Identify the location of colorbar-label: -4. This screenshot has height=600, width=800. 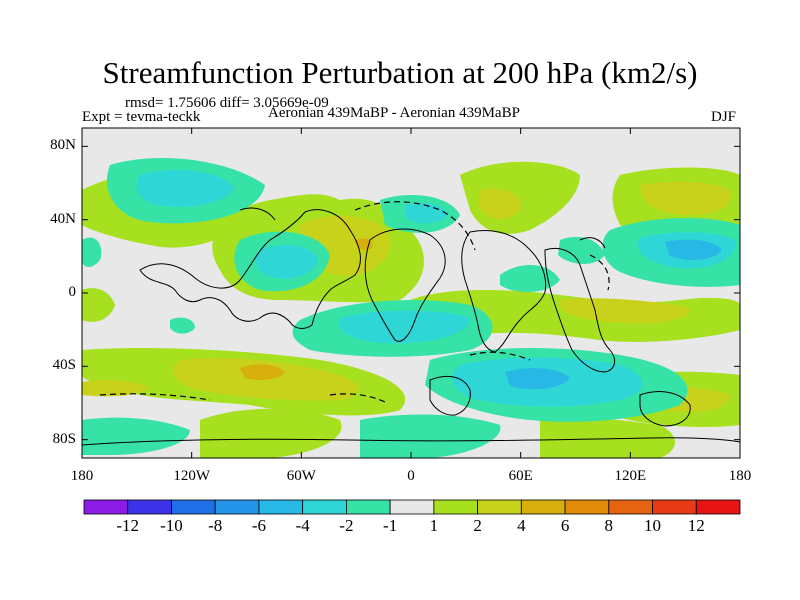
(302, 525).